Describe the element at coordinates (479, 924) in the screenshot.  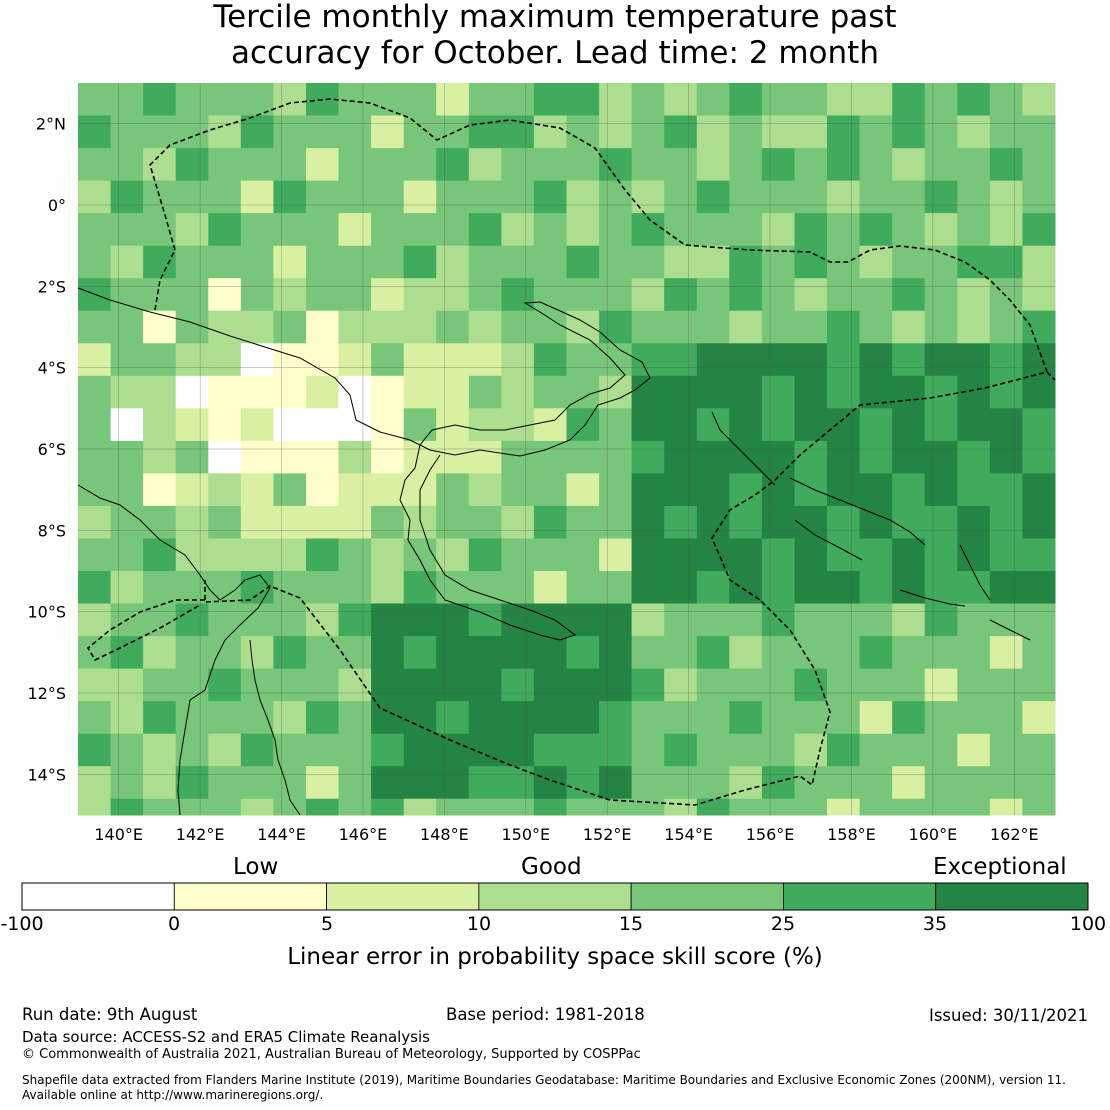
I see `colorbar-tick: 10` at that location.